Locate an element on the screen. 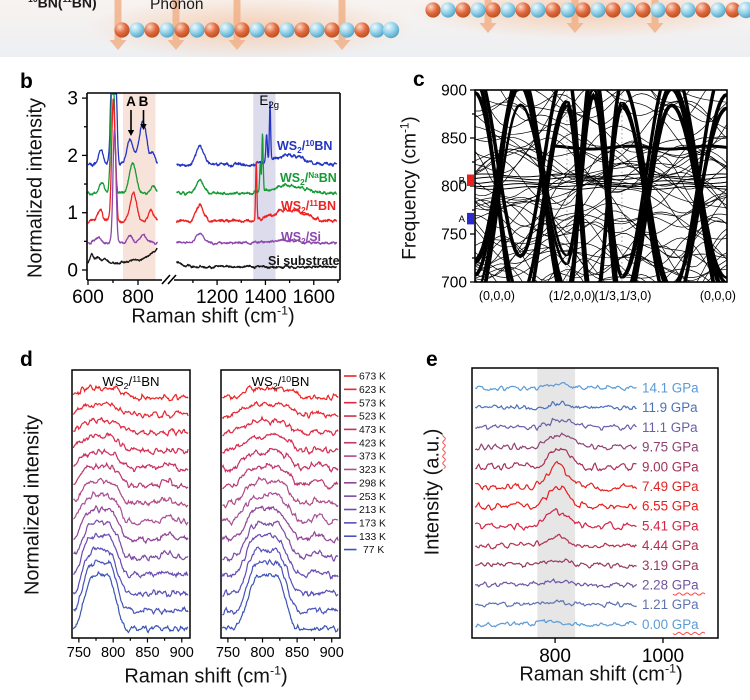 The width and height of the screenshot is (750, 700). temp-spectrum-673K is located at coordinates (280, 393).